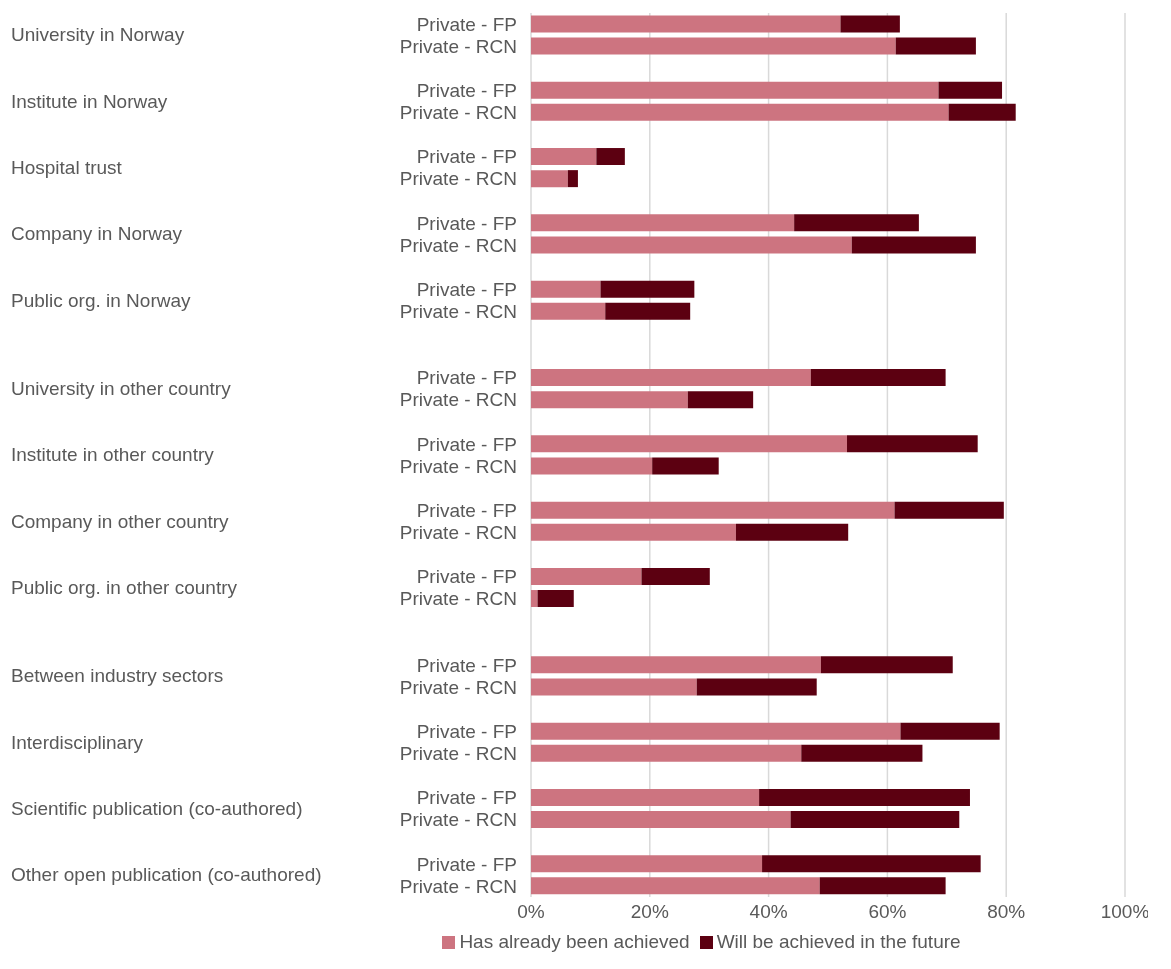 Image resolution: width=1171 pixels, height=969 pixels. I want to click on text: Hospital trust, so click(67, 168).